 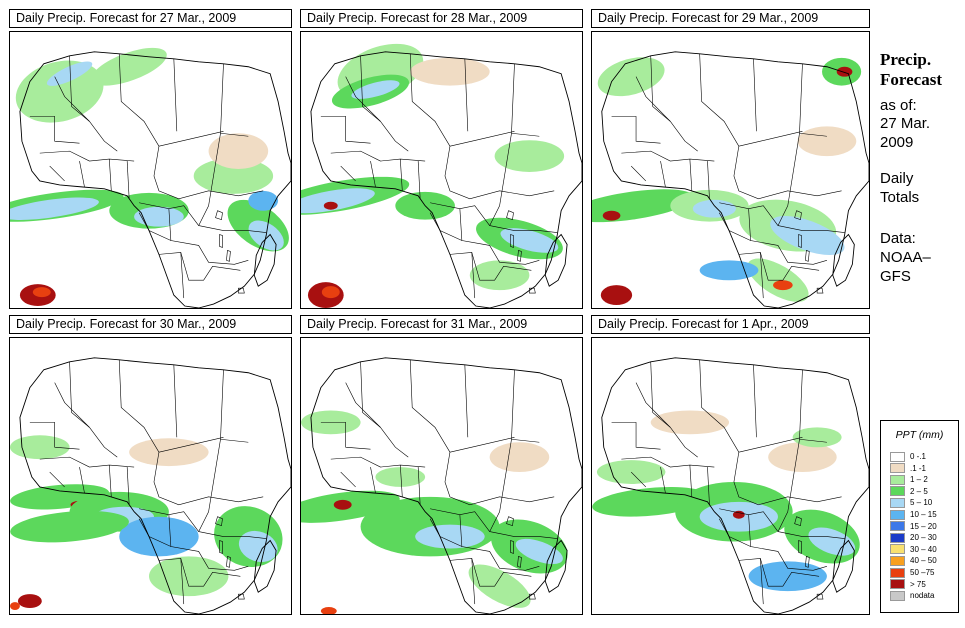 I want to click on legend-item: .1 -1, so click(x=908, y=468).